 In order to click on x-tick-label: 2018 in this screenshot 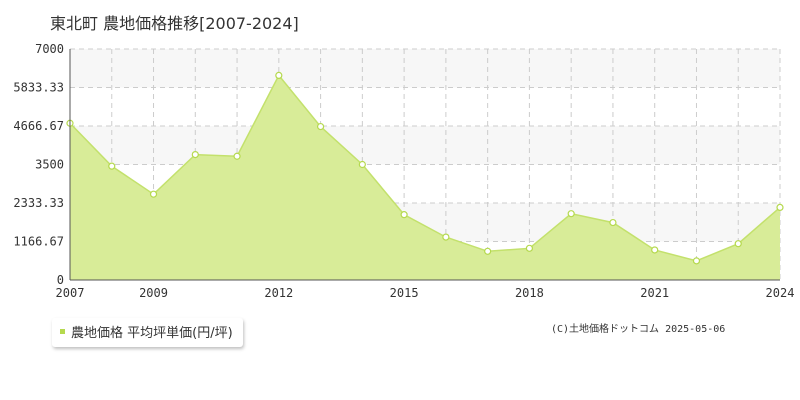, I will do `click(529, 293)`.